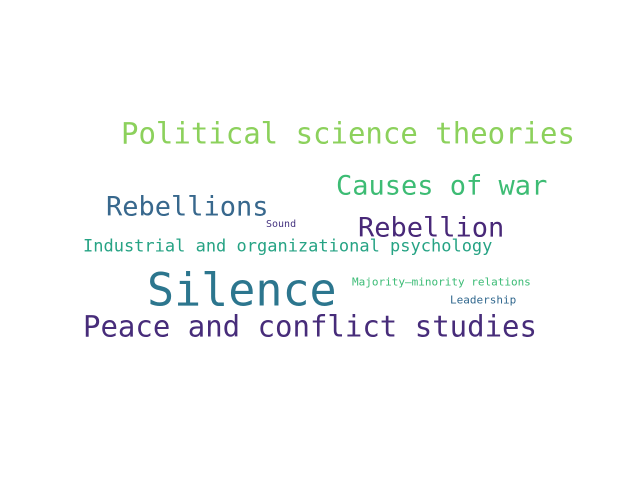 The image size is (640, 480). Describe the element at coordinates (187, 207) in the screenshot. I see `word-rebellions: Rebellions` at that location.